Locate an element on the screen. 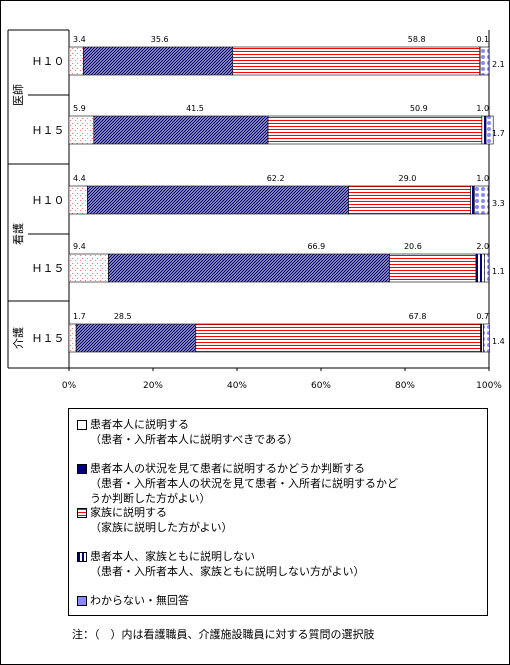 The height and width of the screenshot is (665, 510). legend-swatch-dotted is located at coordinates (82, 425).